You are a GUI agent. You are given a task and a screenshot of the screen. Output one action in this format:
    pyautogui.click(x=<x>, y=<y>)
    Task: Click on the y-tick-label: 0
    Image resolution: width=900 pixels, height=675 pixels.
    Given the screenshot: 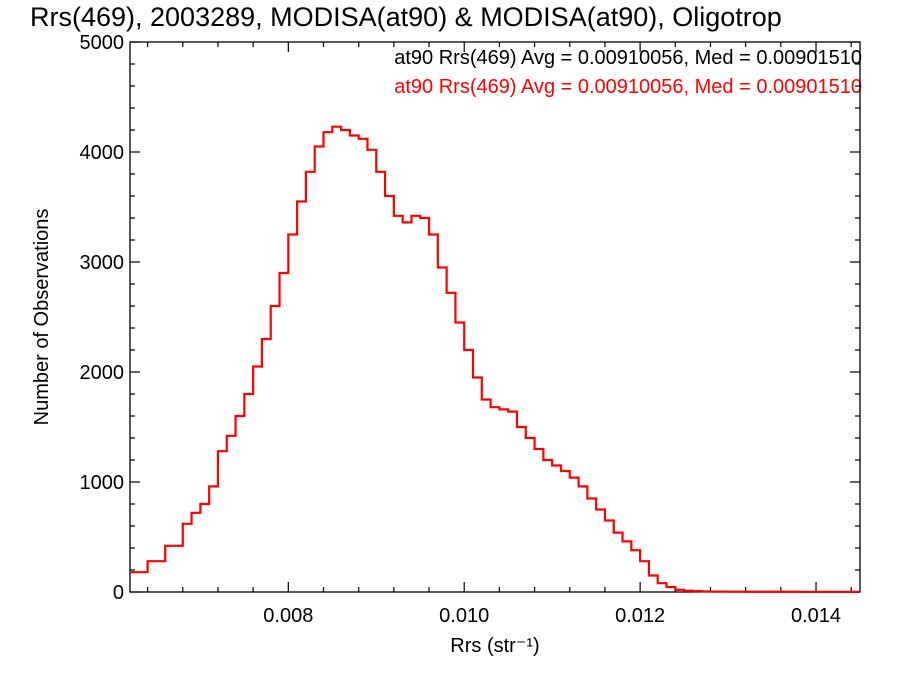 What is the action you would take?
    pyautogui.click(x=118, y=593)
    